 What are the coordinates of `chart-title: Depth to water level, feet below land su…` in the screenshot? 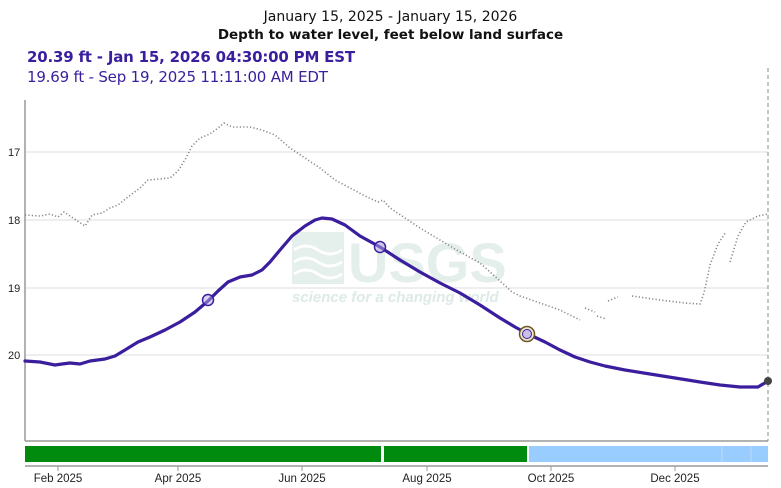 It's located at (390, 35).